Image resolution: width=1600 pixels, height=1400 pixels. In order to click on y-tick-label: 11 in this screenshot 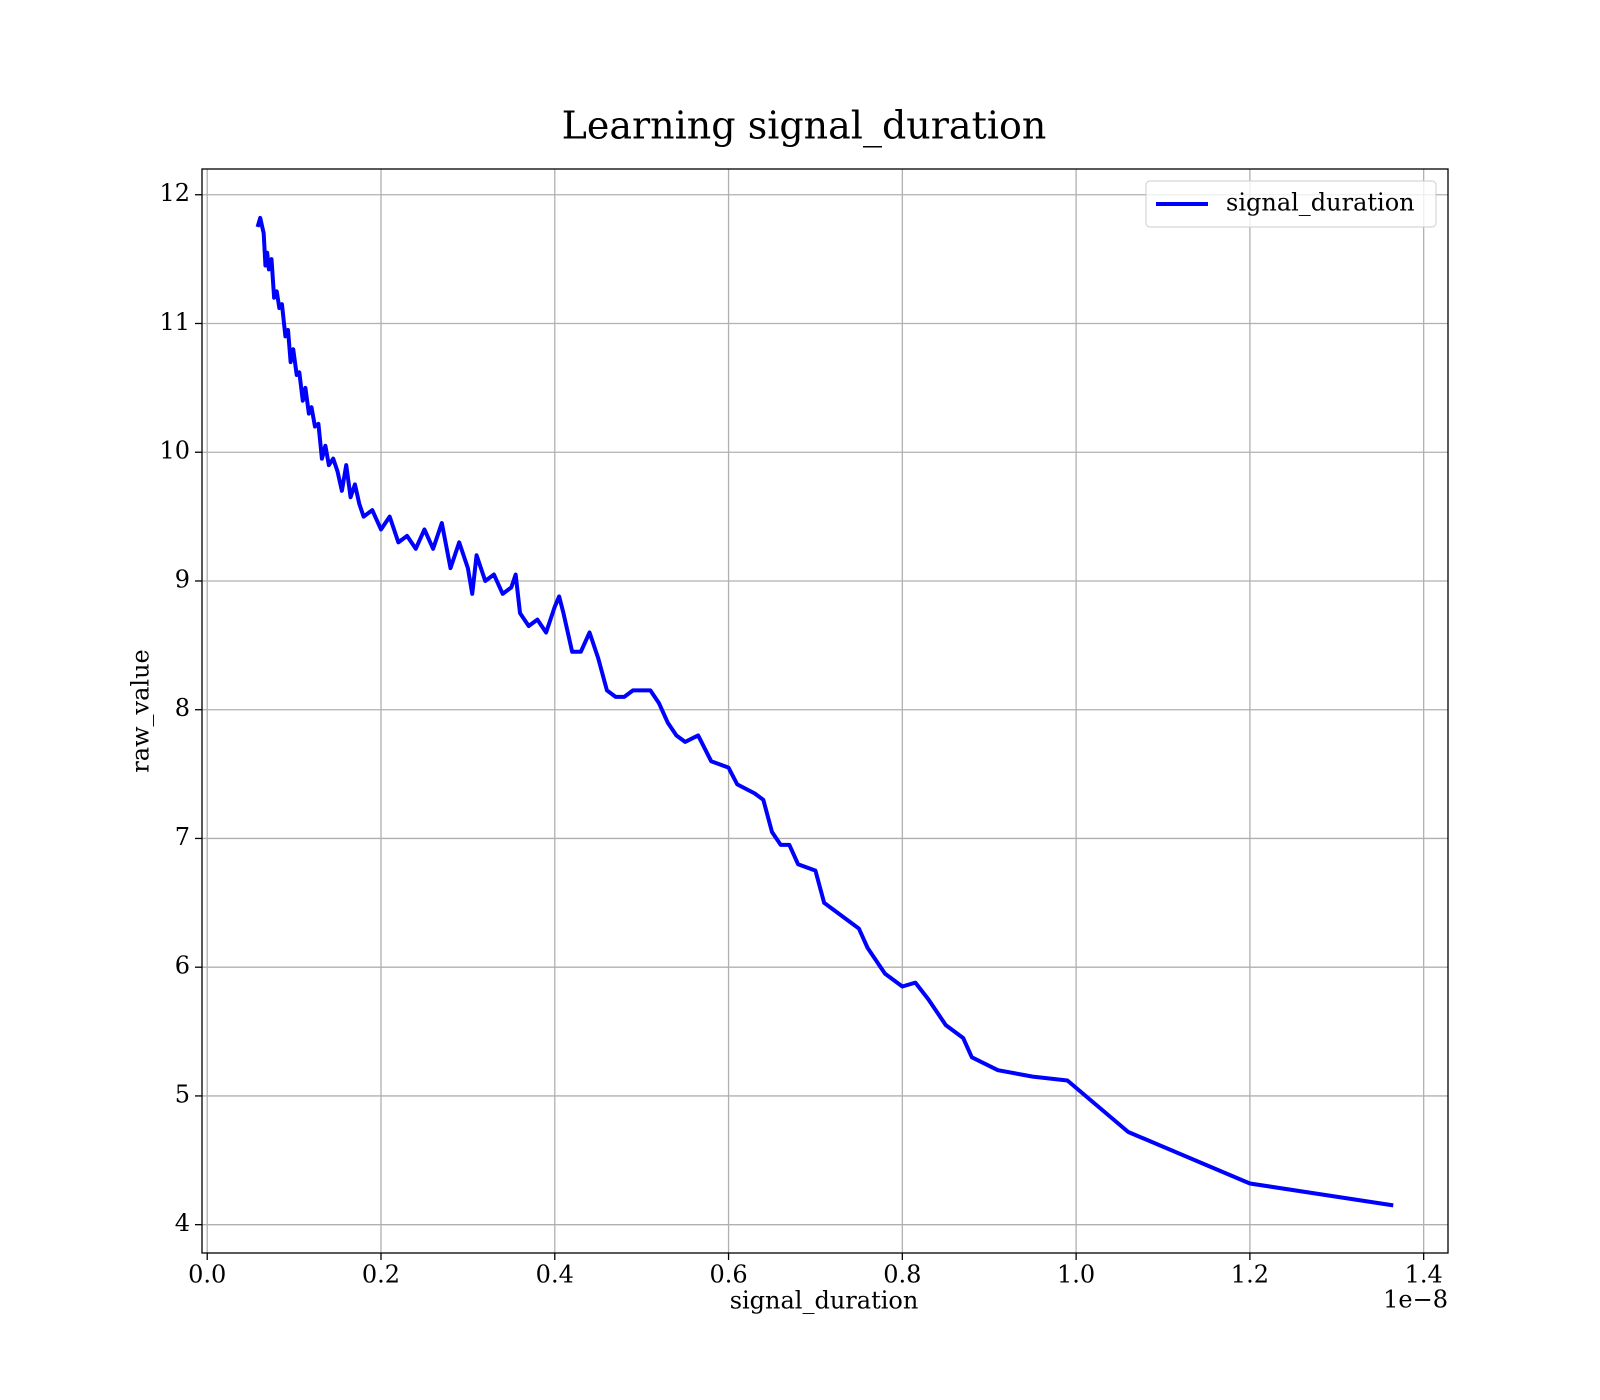, I will do `click(174, 322)`.